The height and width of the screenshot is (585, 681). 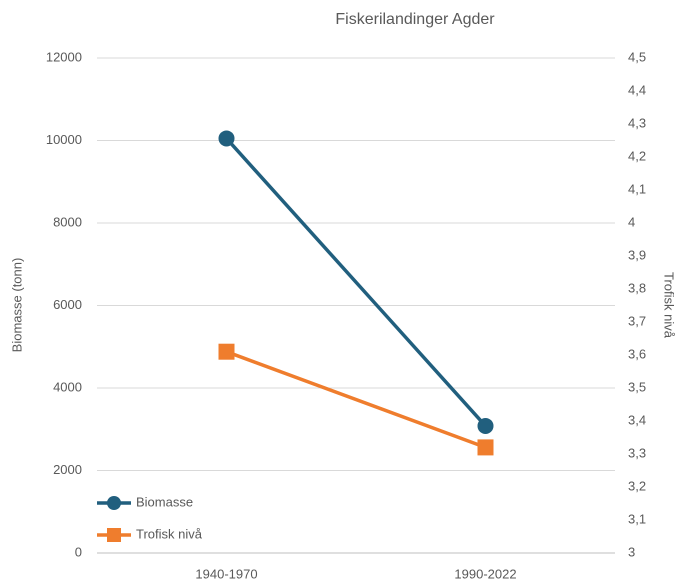 What do you see at coordinates (67, 304) in the screenshot?
I see `y-tick-label: 6000` at bounding box center [67, 304].